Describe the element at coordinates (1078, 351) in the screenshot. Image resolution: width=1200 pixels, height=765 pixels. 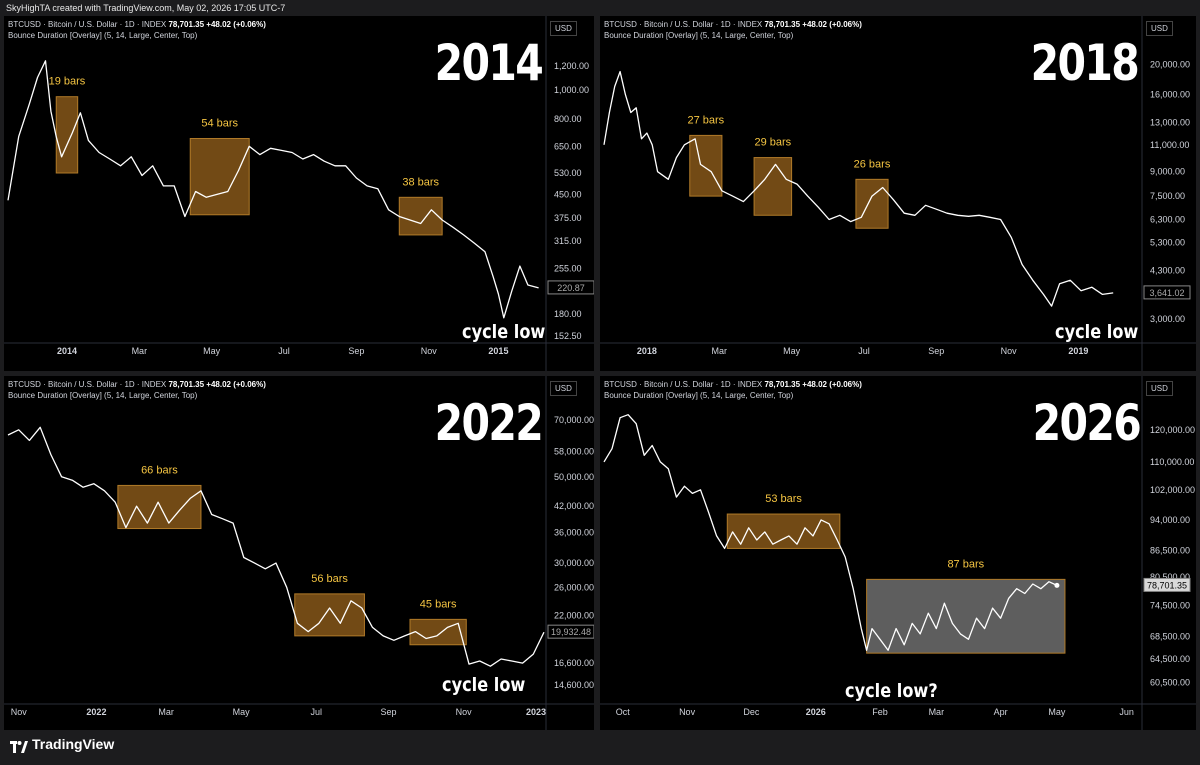
I see `x-tick-label: 2019` at that location.